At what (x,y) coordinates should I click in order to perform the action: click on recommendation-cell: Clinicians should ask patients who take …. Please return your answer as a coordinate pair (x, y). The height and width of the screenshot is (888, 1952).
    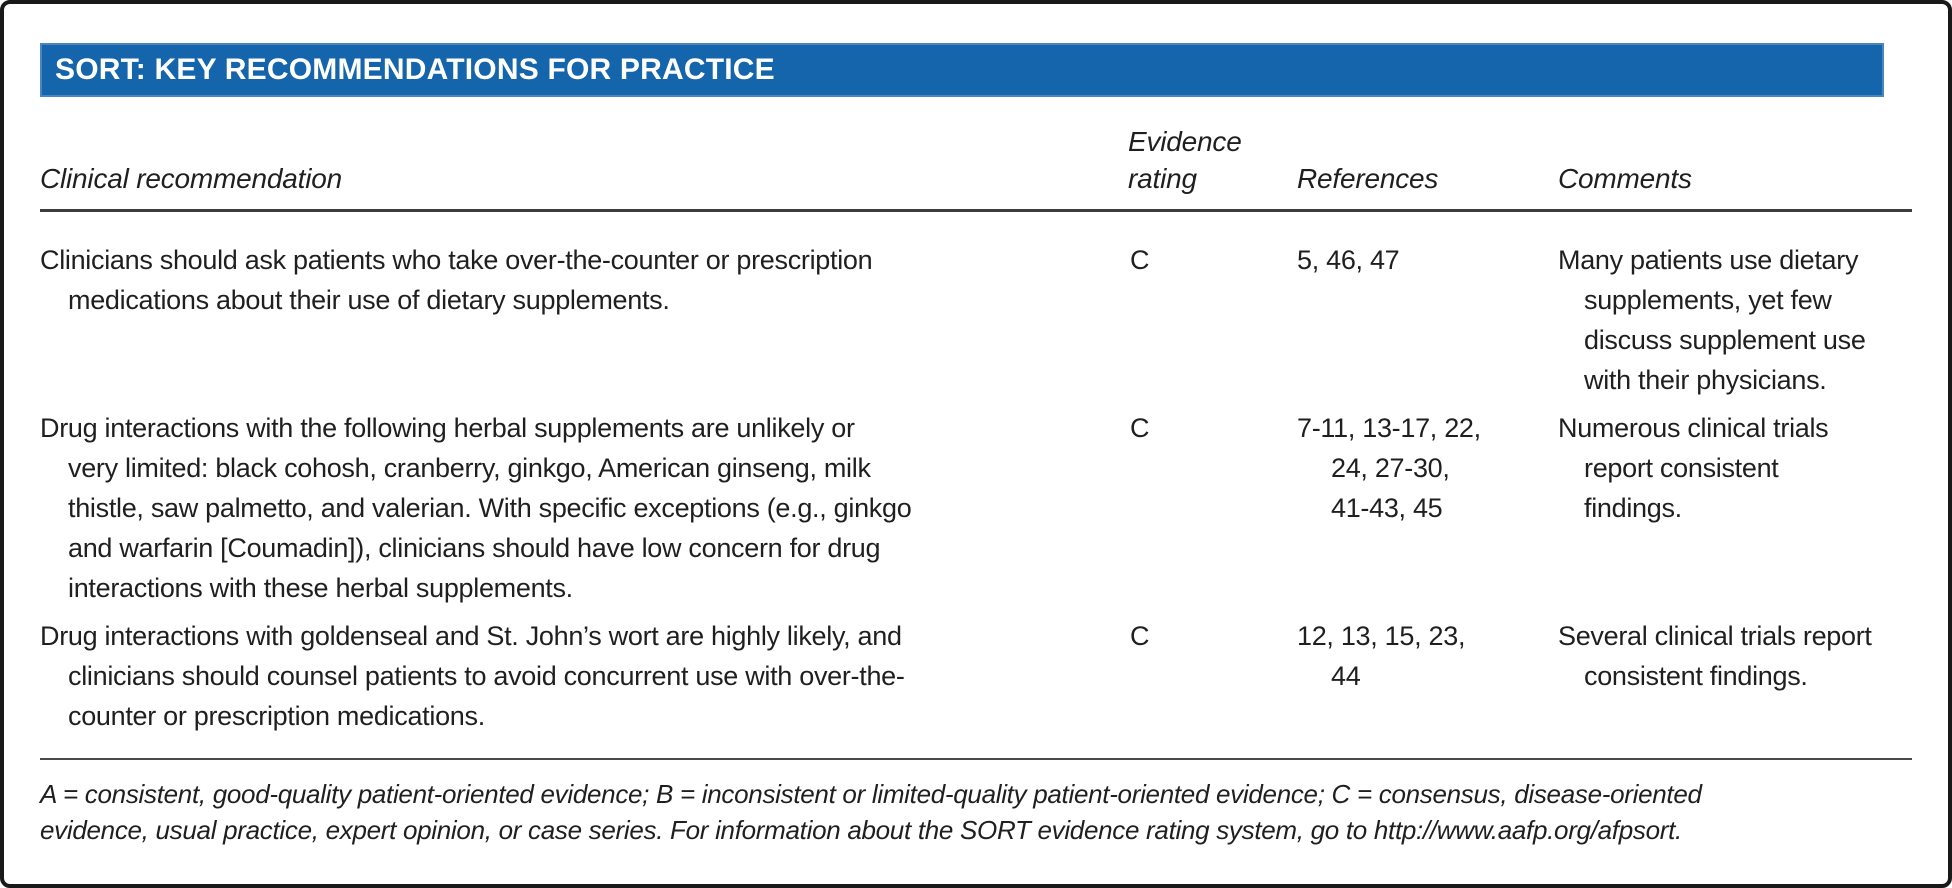
    Looking at the image, I should click on (456, 280).